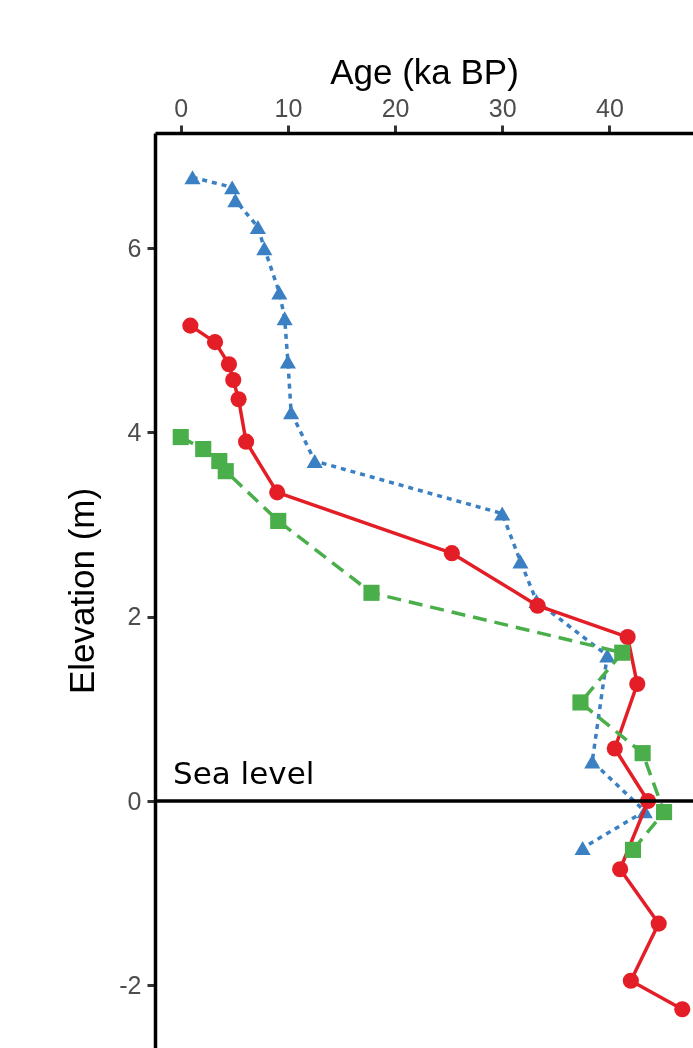 The height and width of the screenshot is (1048, 693). What do you see at coordinates (134, 431) in the screenshot?
I see `y-tick-label: 4` at bounding box center [134, 431].